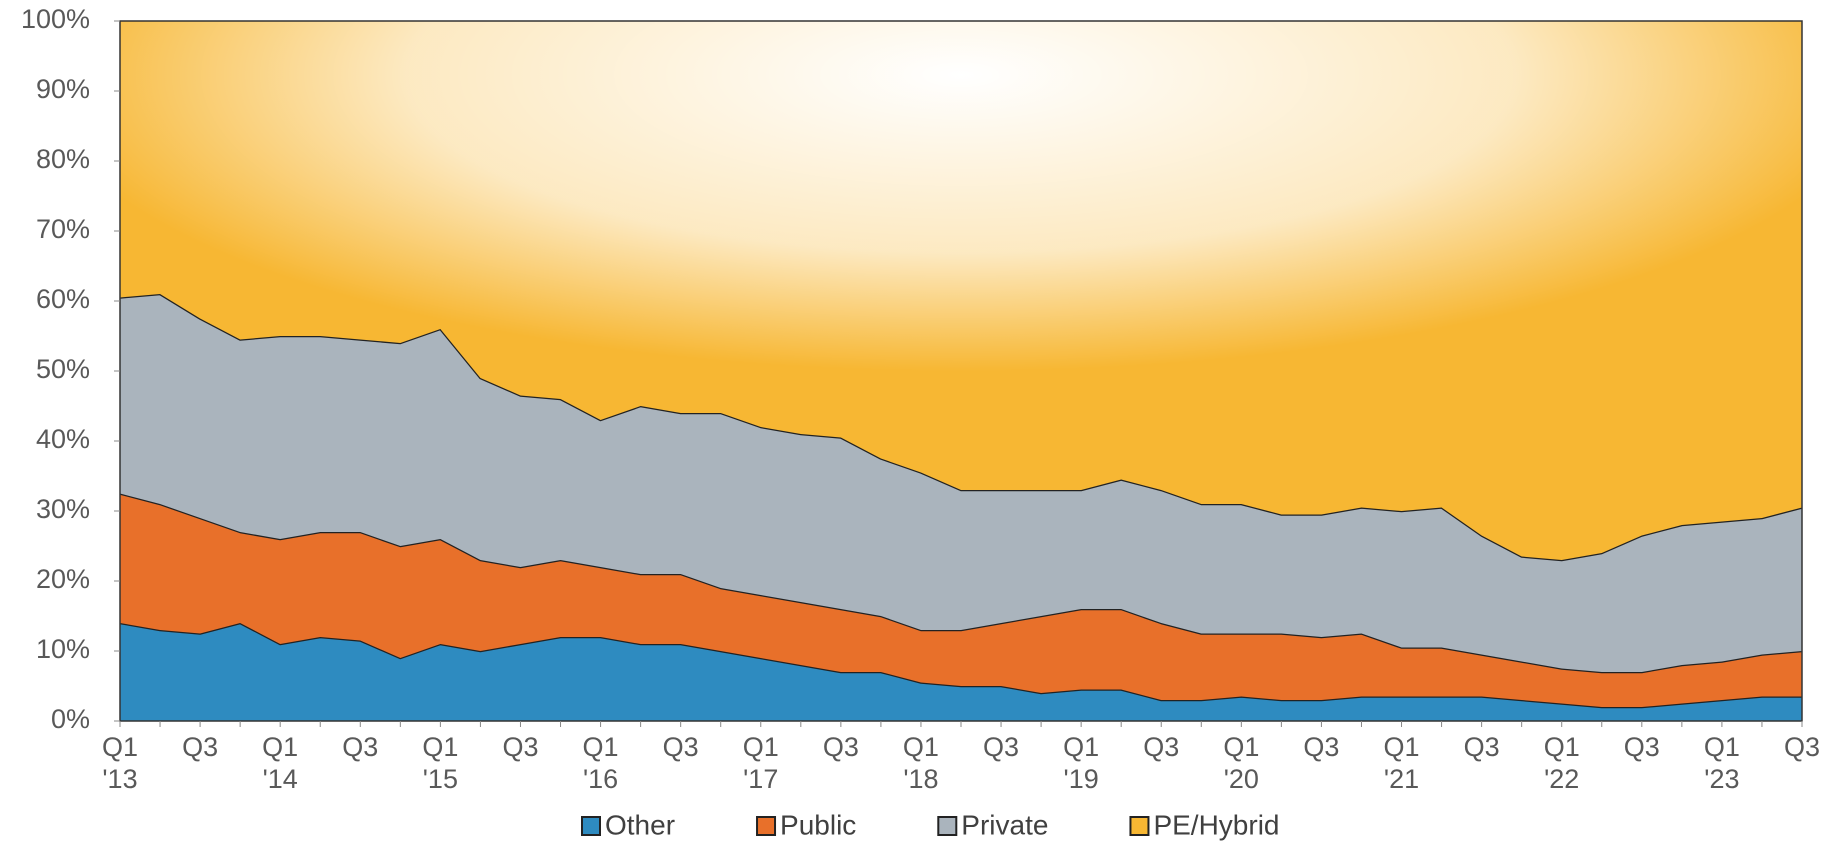 The height and width of the screenshot is (844, 1832). I want to click on x-tick-label: Q1'15, so click(440, 763).